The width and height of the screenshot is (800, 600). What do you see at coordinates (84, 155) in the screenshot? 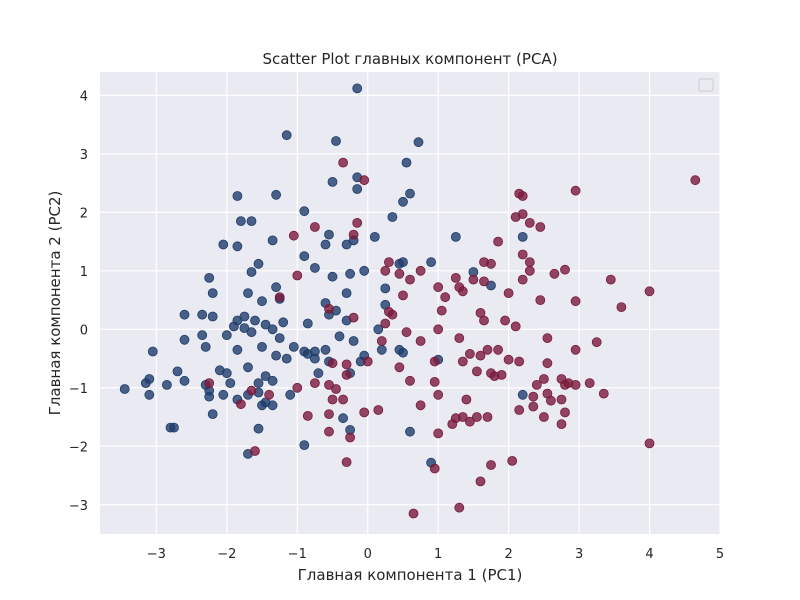
I see `y-tick-label: 3` at bounding box center [84, 155].